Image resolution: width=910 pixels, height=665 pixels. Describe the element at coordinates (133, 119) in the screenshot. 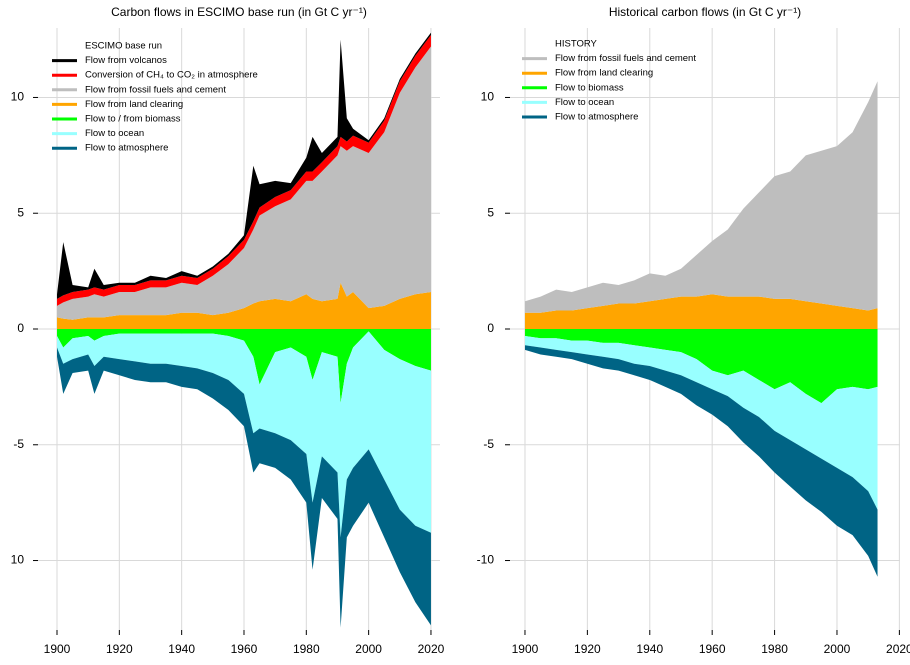

I see `legend-label: Flow to / from biomass` at that location.